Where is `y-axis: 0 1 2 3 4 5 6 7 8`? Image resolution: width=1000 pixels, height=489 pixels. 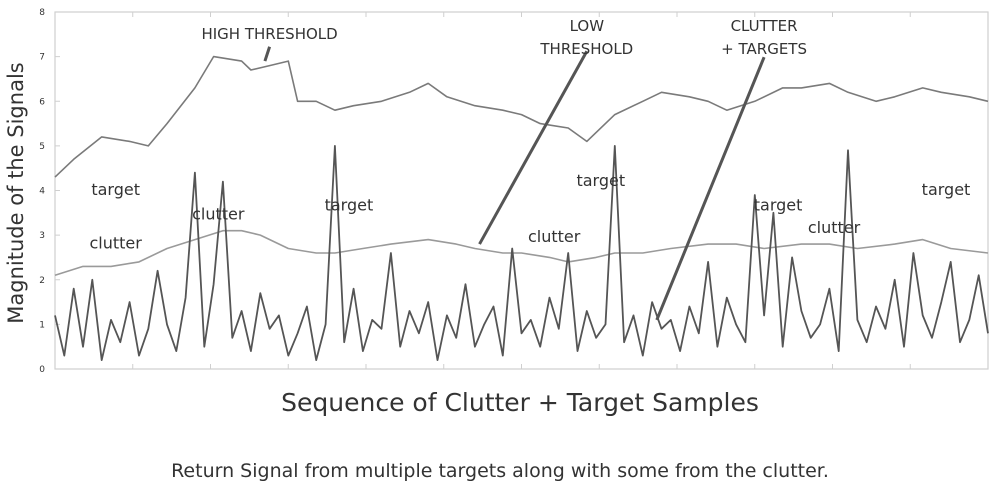 y-axis: 0 1 2 3 4 5 6 7 8 is located at coordinates (49, 191).